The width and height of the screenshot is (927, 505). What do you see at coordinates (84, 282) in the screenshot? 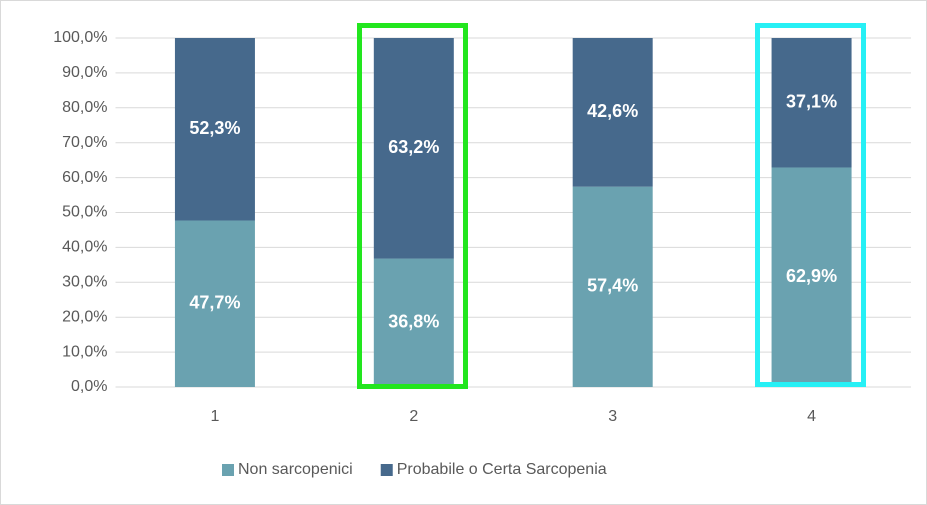
I see `y-tick-label: 30,0%` at bounding box center [84, 282].